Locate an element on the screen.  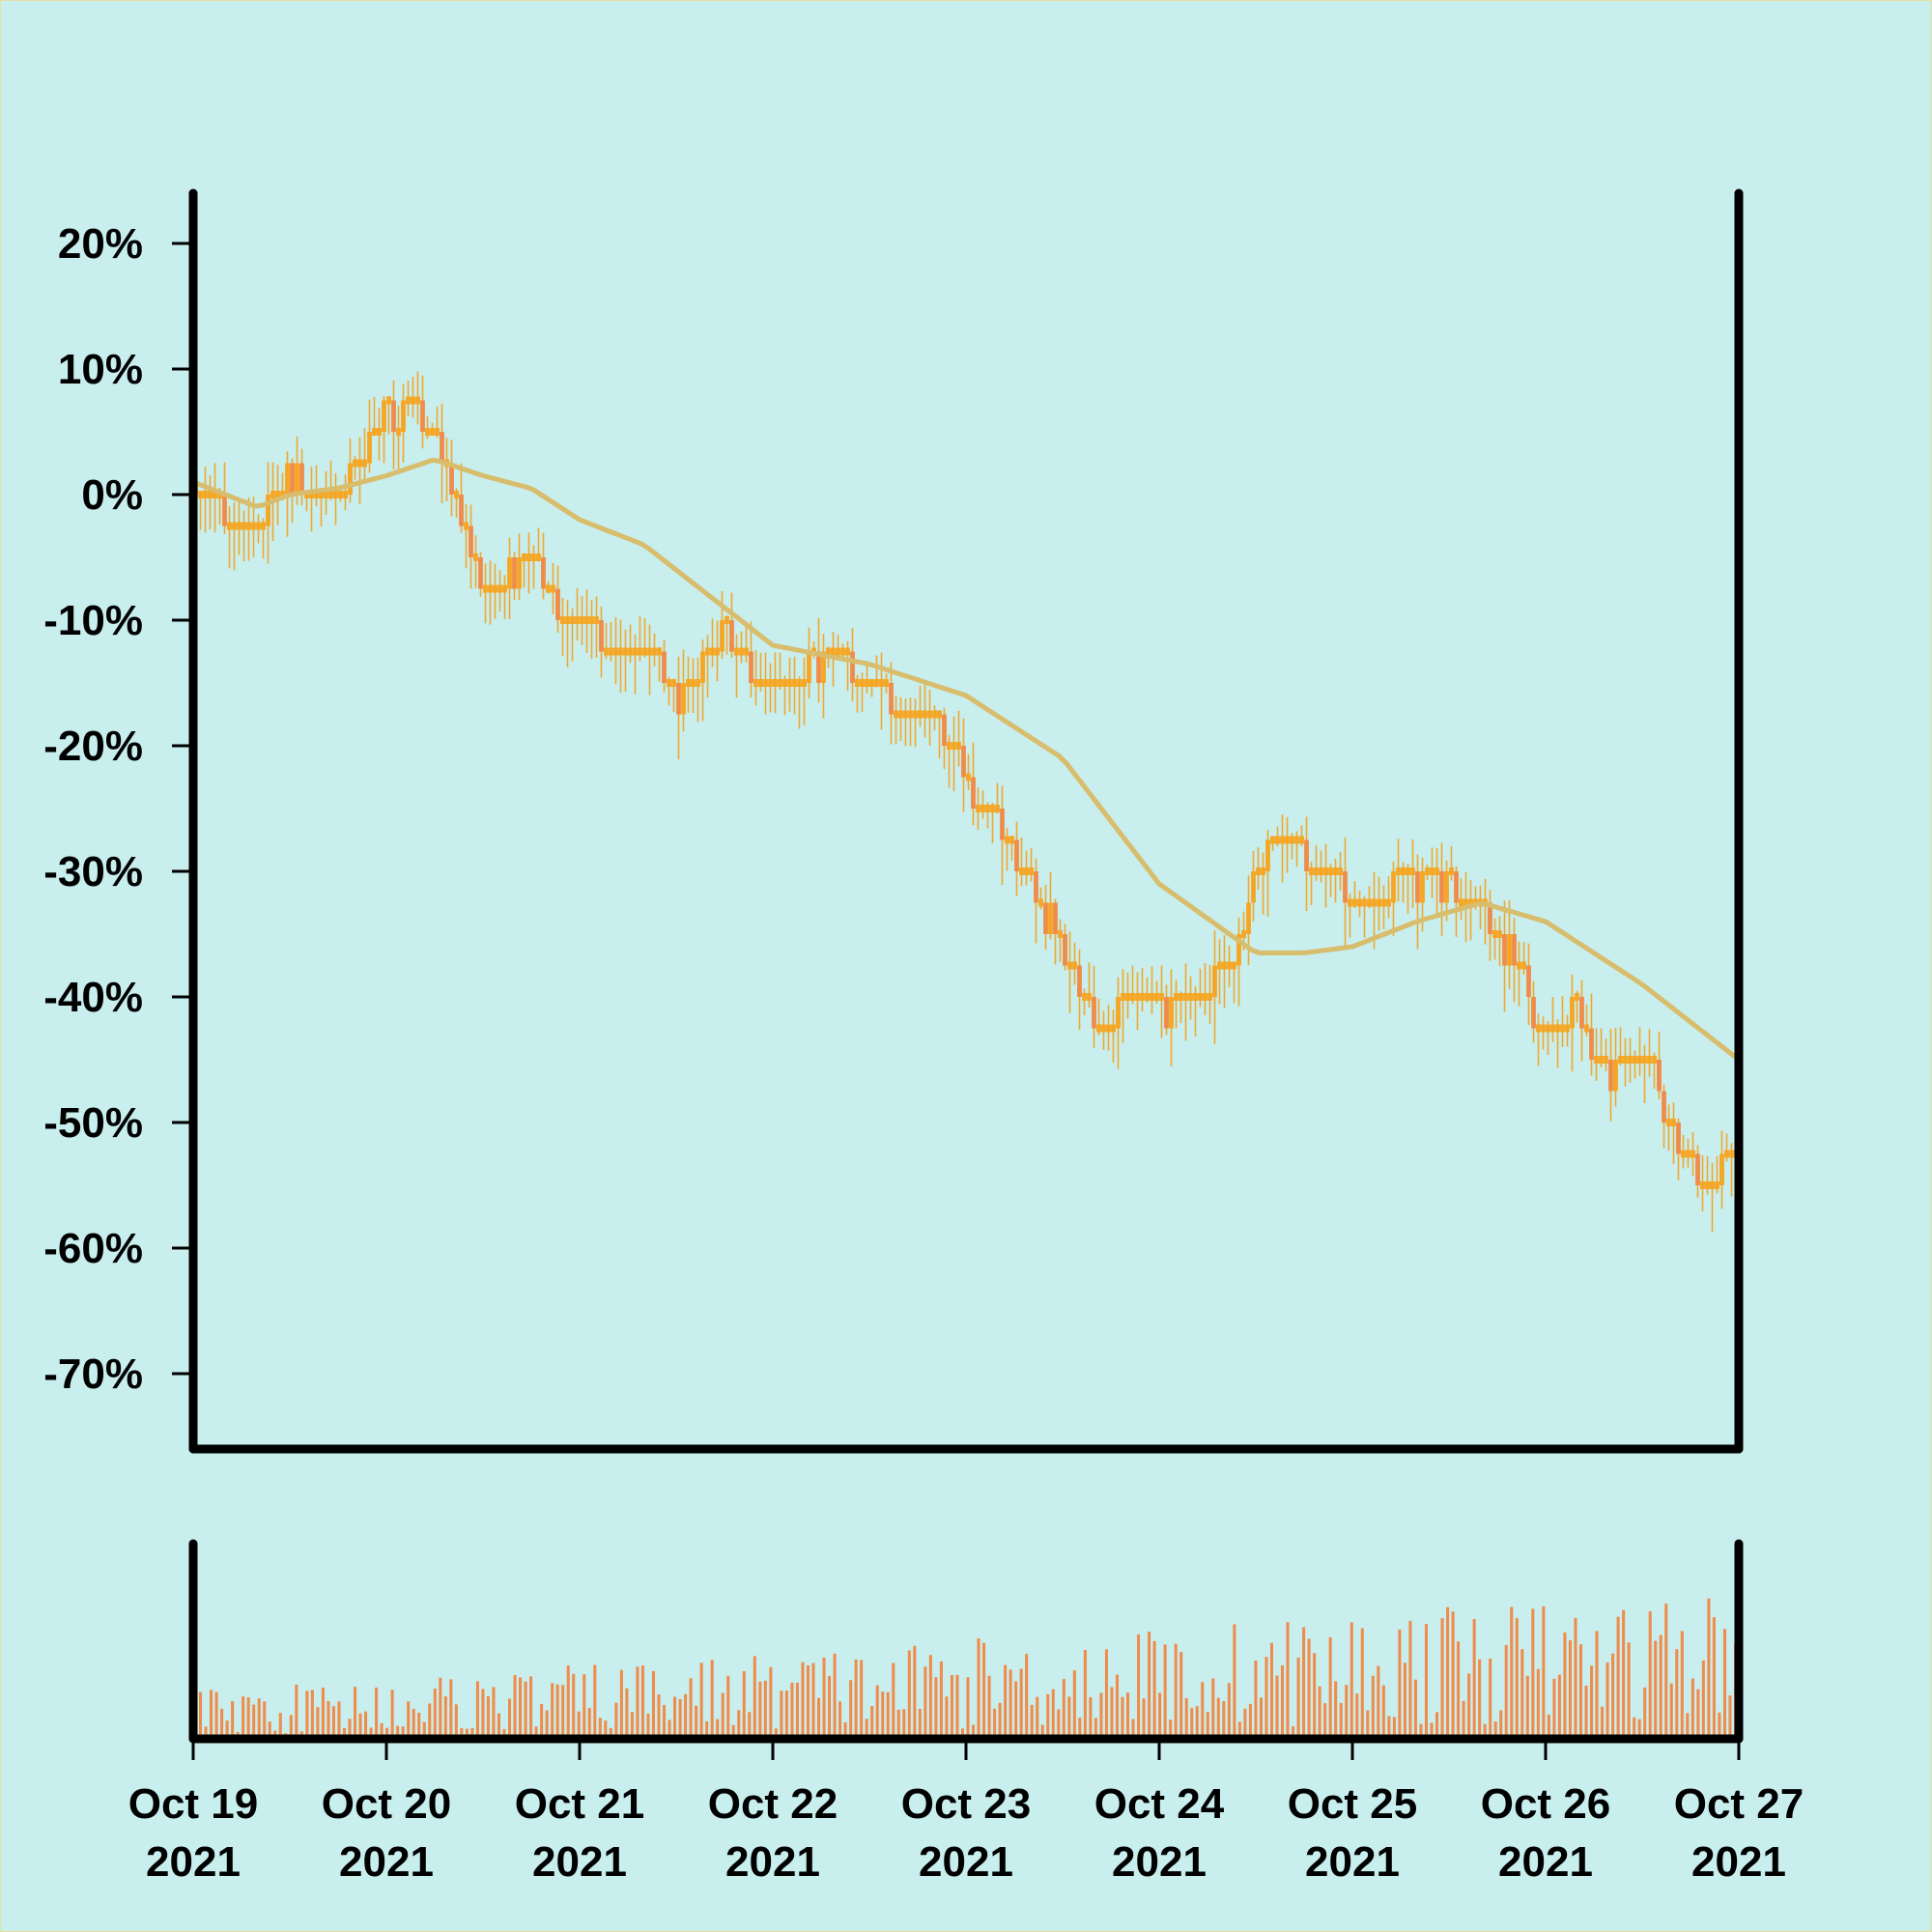
y-tick-label: -30% is located at coordinates (93, 871).